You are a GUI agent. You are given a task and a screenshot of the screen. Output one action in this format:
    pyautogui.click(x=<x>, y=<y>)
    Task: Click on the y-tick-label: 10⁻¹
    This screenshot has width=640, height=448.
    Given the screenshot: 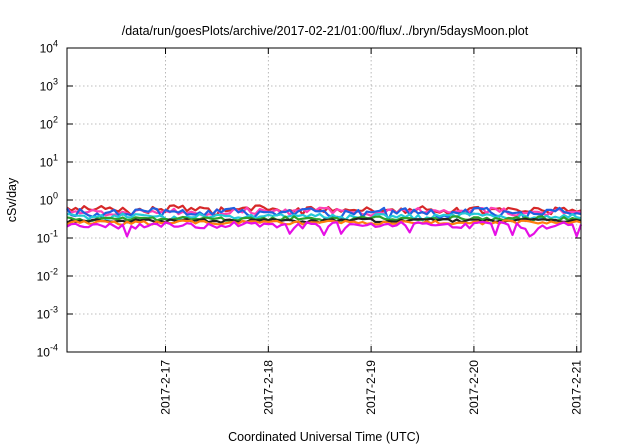 What is the action you would take?
    pyautogui.click(x=47, y=237)
    